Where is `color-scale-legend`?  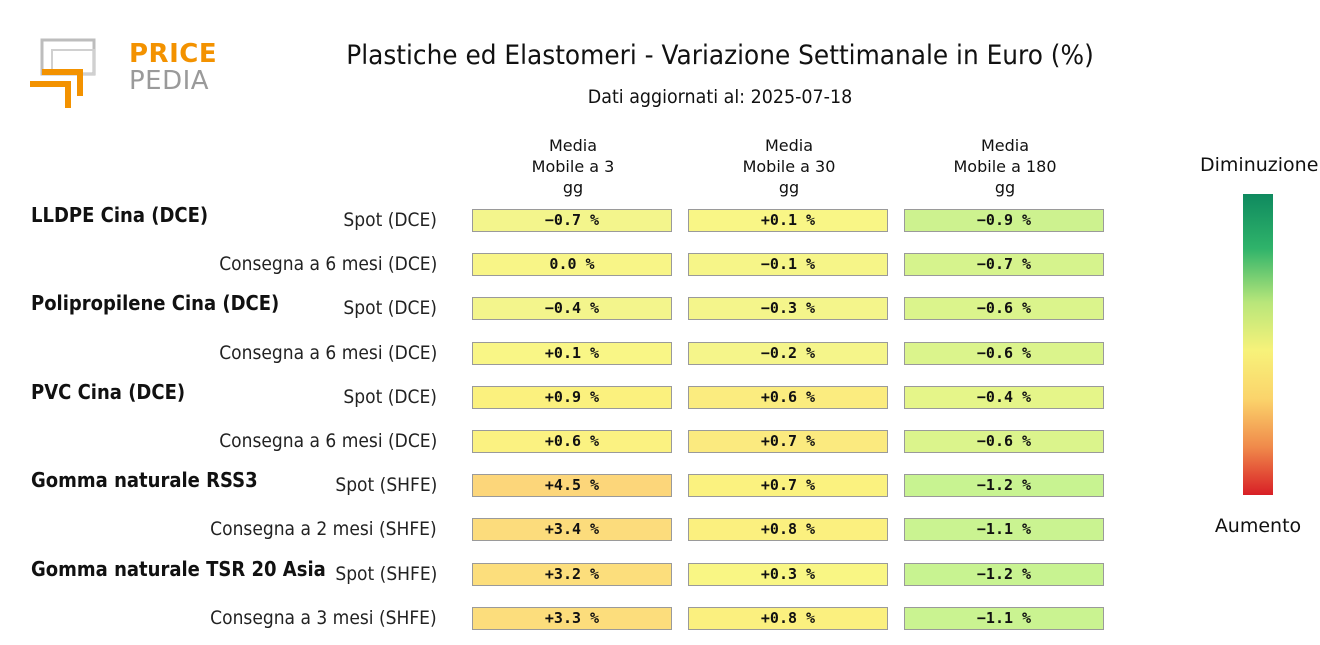 color-scale-legend is located at coordinates (1258, 344).